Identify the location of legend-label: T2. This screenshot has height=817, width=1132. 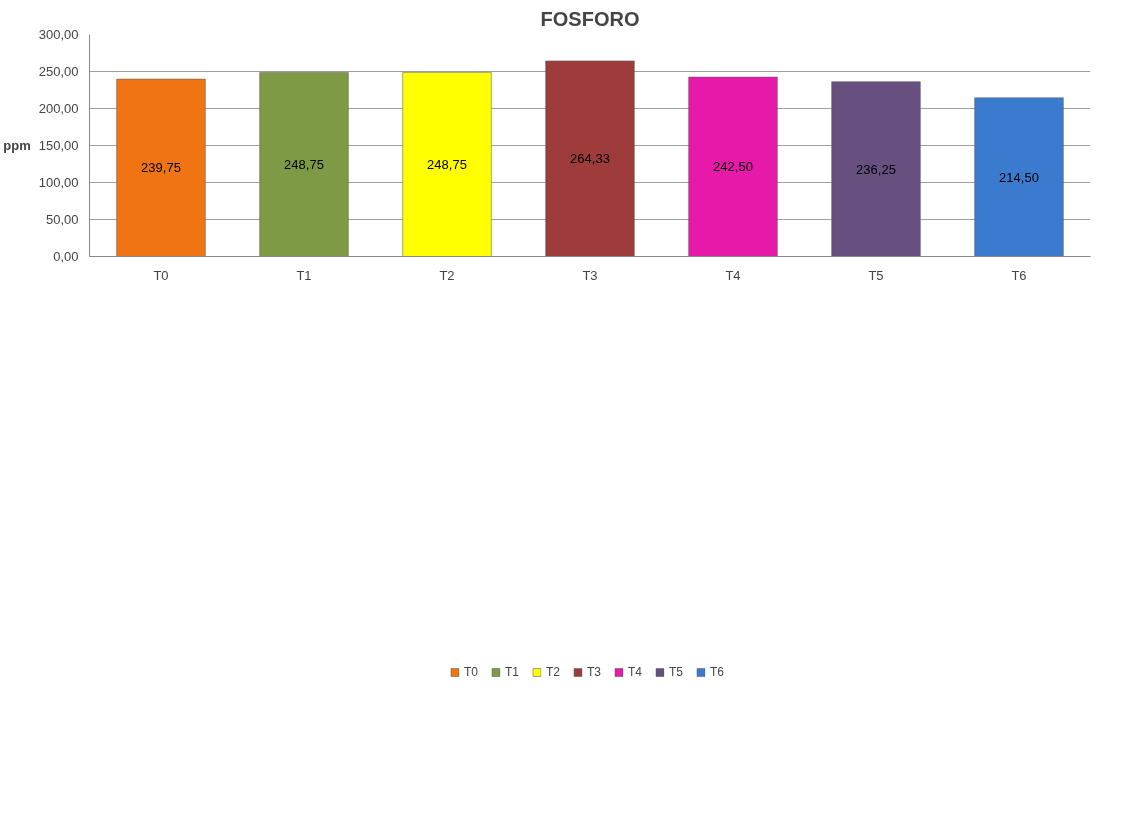
(553, 671).